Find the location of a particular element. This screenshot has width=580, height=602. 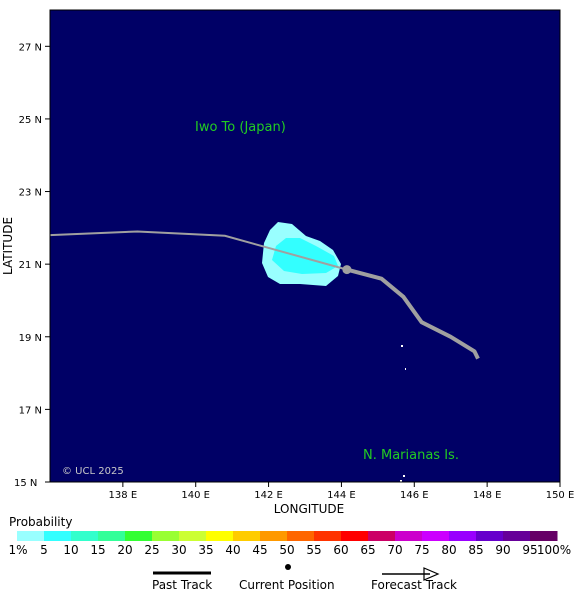

forecast-track-line is located at coordinates (413, 313).